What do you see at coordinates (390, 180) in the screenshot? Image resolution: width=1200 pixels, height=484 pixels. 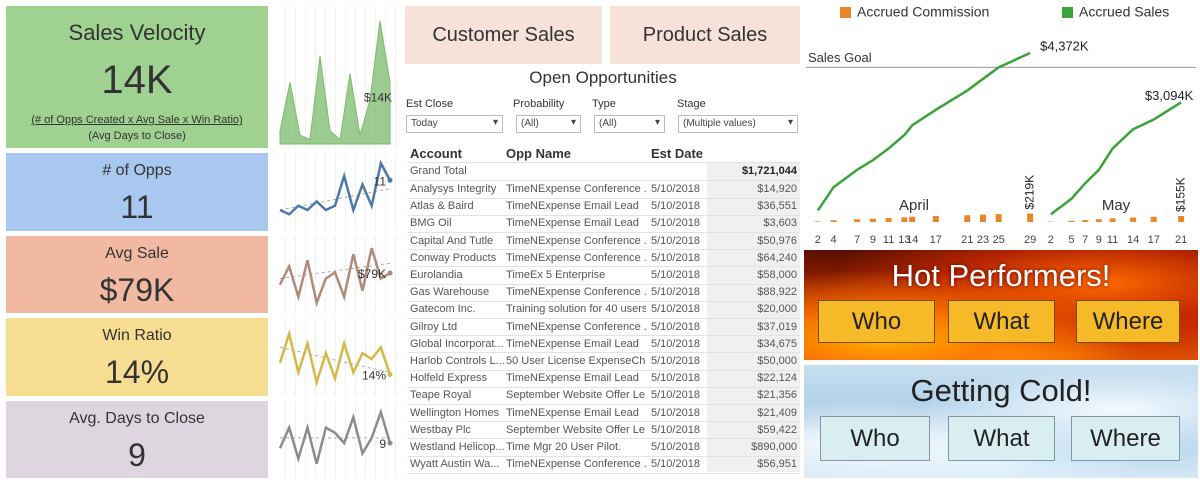 I see `sparkline-end-dot` at bounding box center [390, 180].